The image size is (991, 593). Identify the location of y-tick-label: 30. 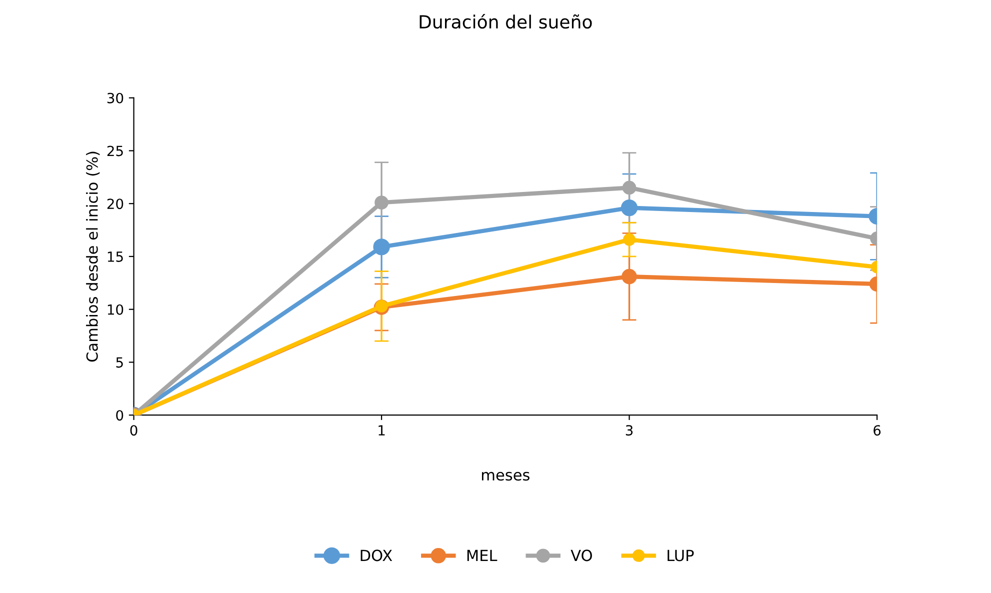
(115, 98).